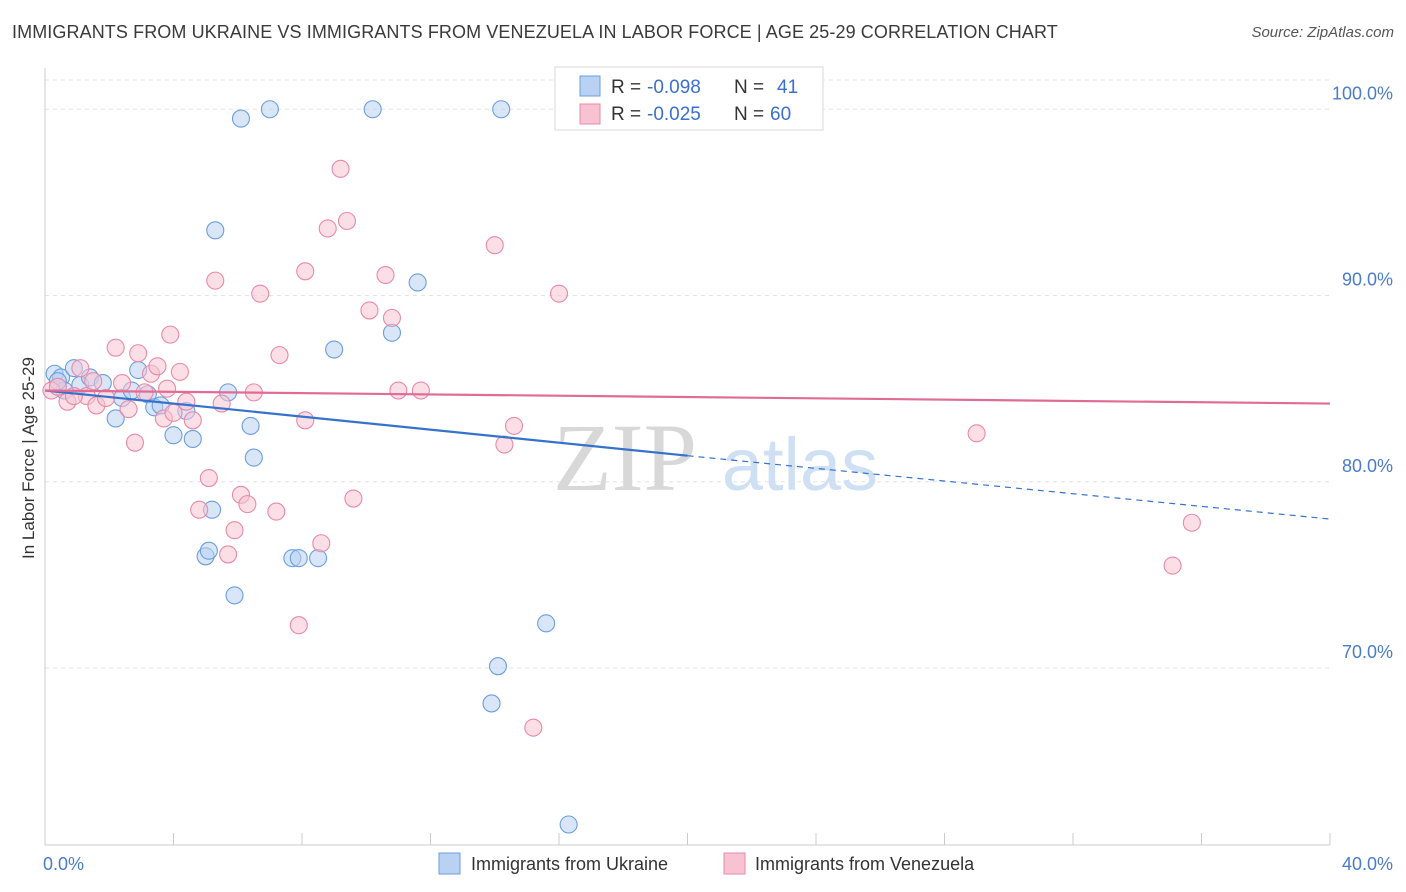  What do you see at coordinates (569, 864) in the screenshot?
I see `legend-label-ukraine: Immigrants from Ukraine` at bounding box center [569, 864].